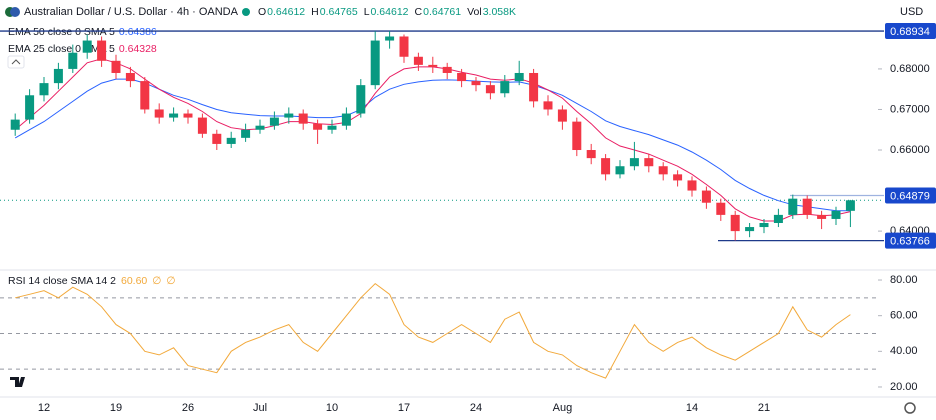  I want to click on x-tick-label: 21, so click(764, 408).